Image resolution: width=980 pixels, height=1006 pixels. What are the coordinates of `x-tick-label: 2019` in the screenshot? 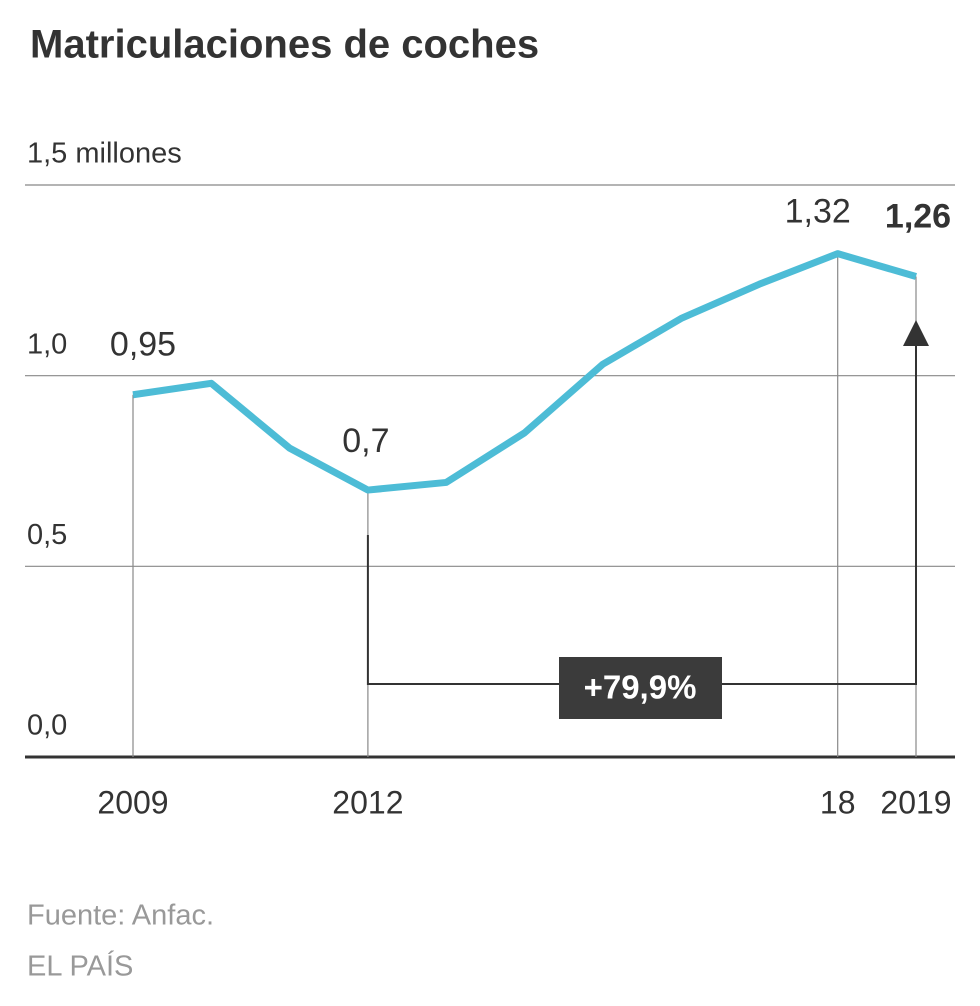 It's located at (915, 802).